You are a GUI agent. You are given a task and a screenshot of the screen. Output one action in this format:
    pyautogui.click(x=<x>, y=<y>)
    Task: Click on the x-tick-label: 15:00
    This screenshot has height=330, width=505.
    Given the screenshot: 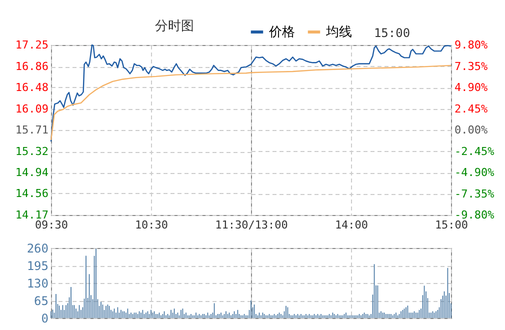 What is the action you would take?
    pyautogui.click(x=451, y=225)
    